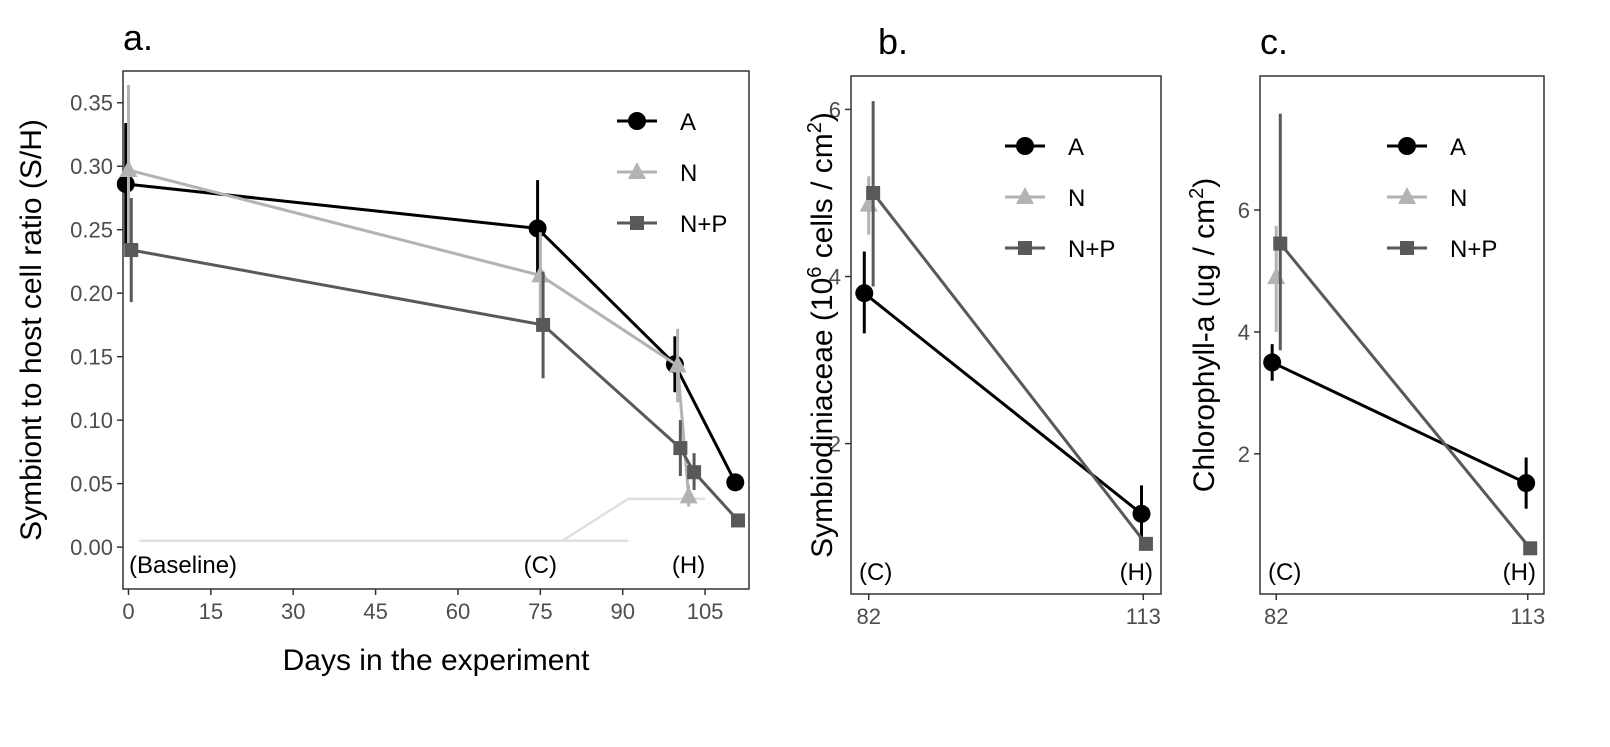 The image size is (1610, 747). Describe the element at coordinates (91, 484) in the screenshot. I see `y-tick-label: 0.05` at that location.